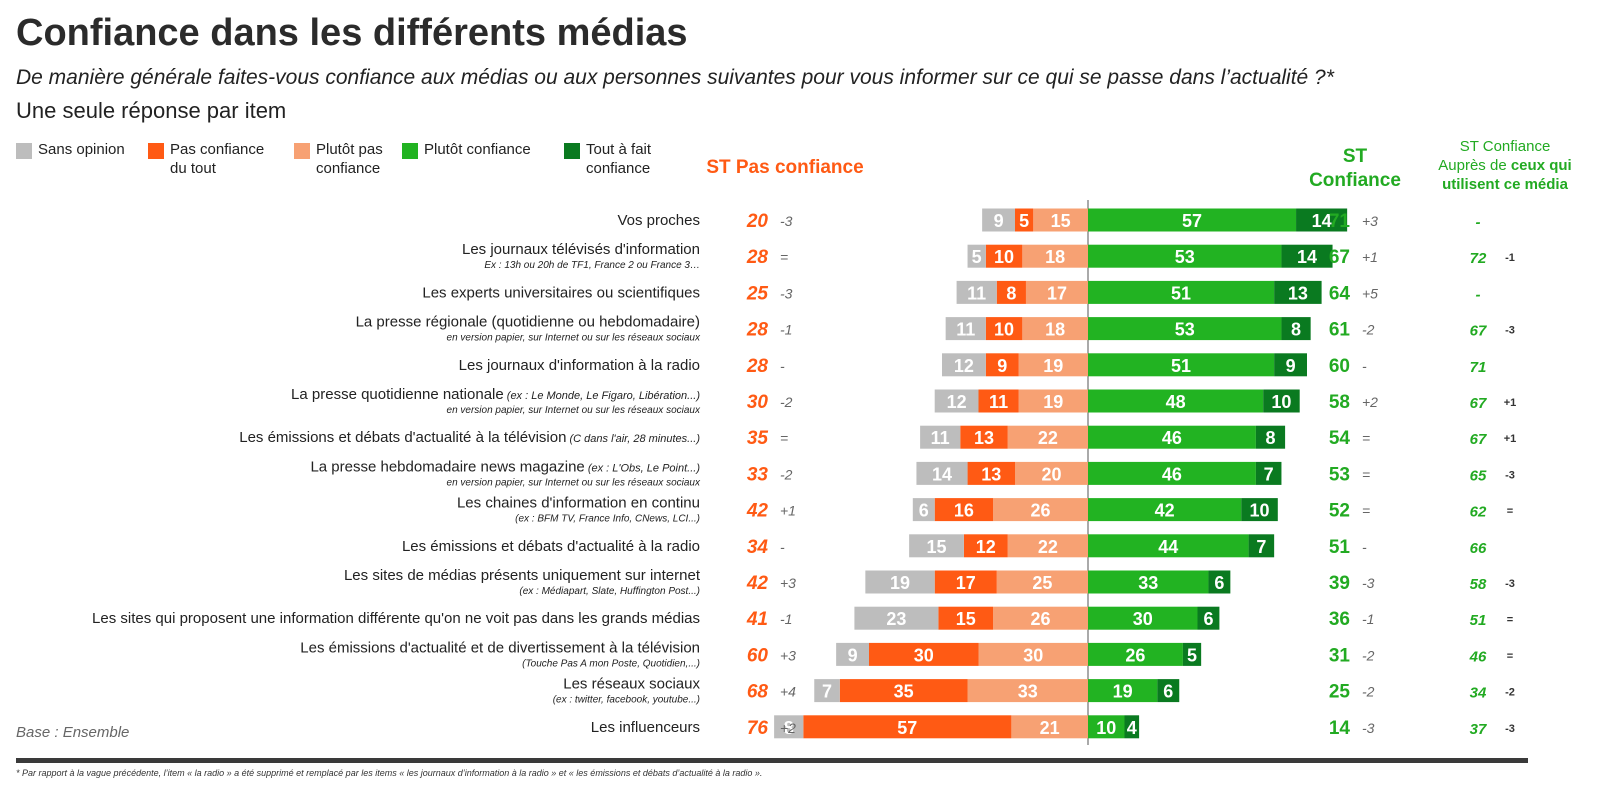  What do you see at coordinates (611, 663) in the screenshot?
I see `row-sublabel: (Touche Pas A mon Poste, Quotidien,...)` at bounding box center [611, 663].